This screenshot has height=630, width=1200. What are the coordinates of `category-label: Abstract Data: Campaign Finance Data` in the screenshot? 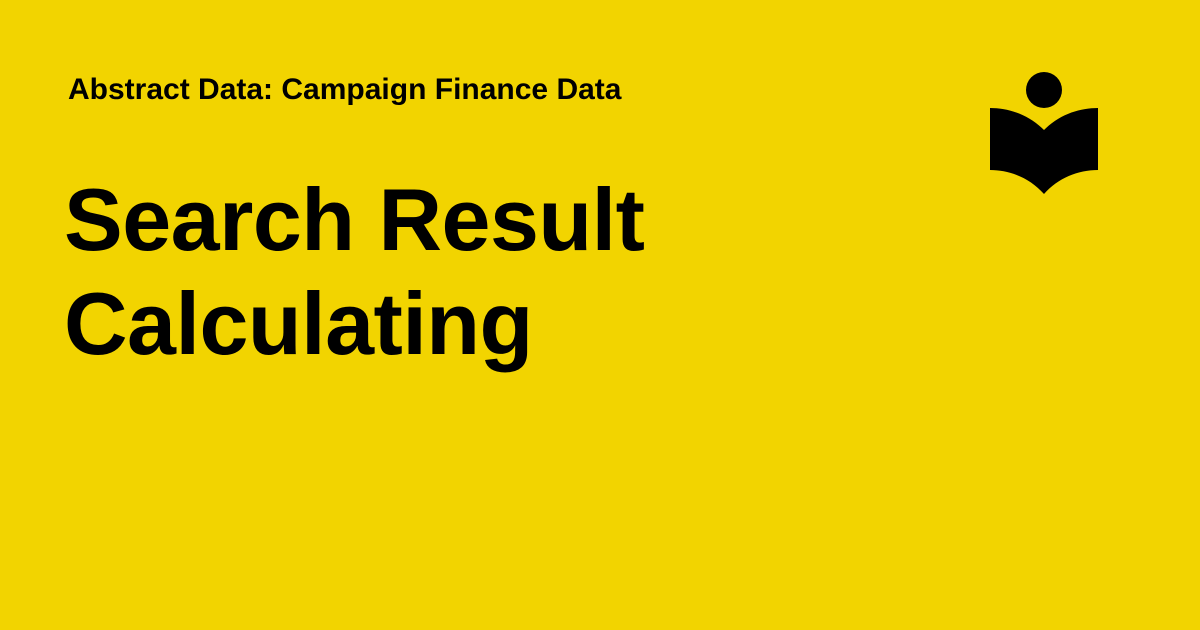 It's located at (345, 89).